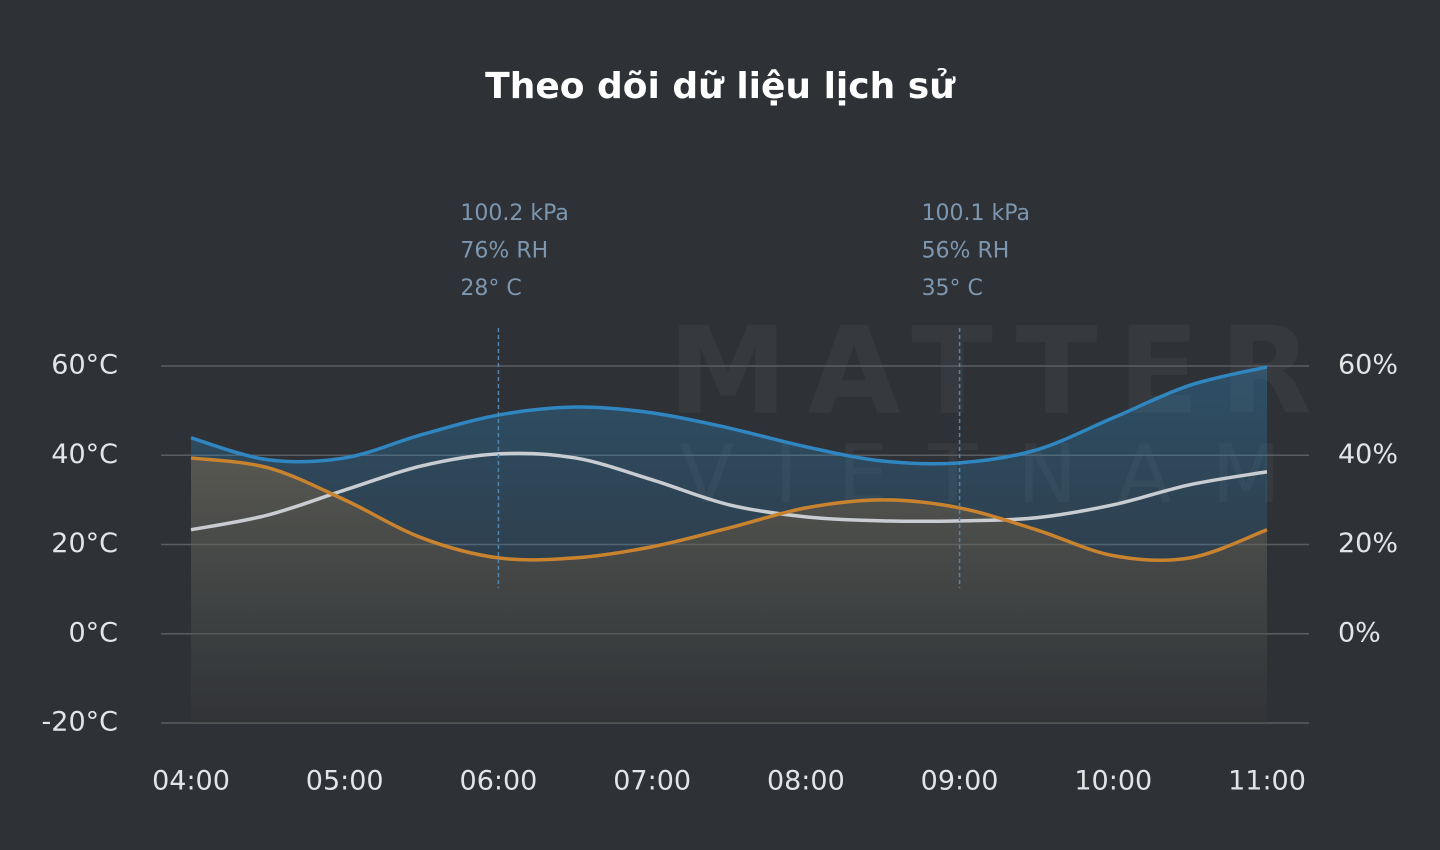 This screenshot has width=1440, height=850. Describe the element at coordinates (84, 543) in the screenshot. I see `y-tick-label: 20°C` at that location.